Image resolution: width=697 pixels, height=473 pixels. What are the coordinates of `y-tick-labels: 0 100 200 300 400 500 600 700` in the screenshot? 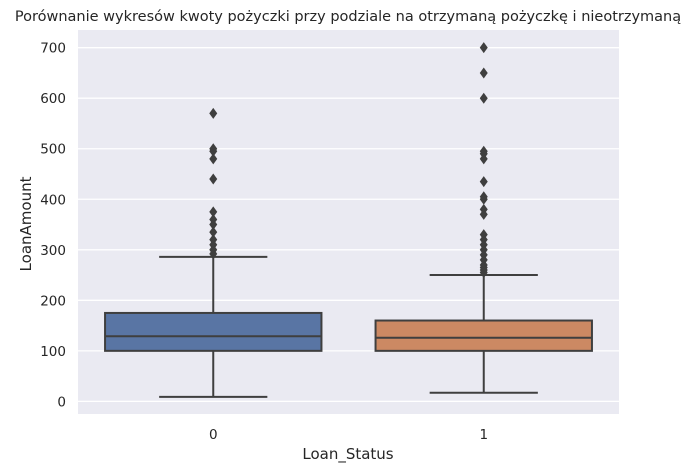 It's located at (53, 226).